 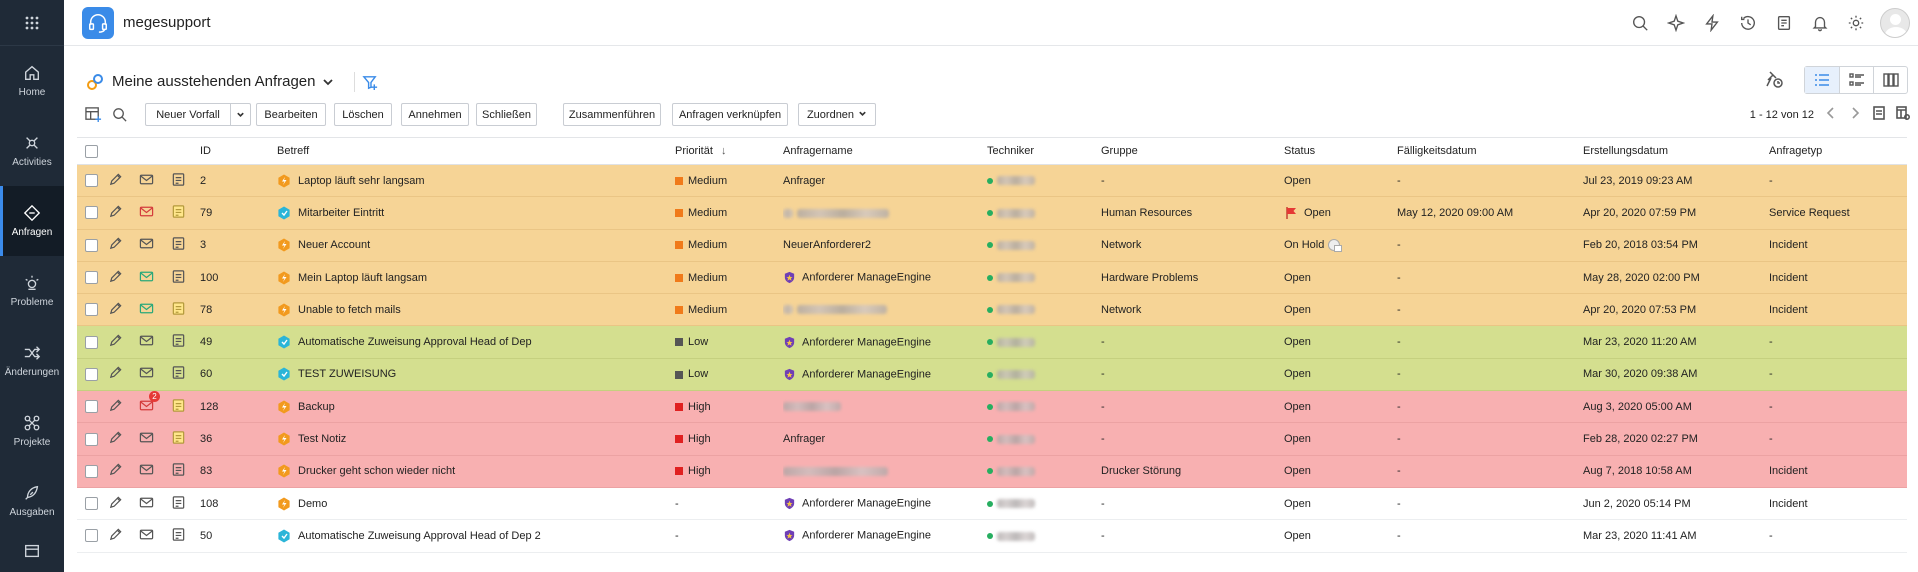 What do you see at coordinates (1192, 151) in the screenshot?
I see `col-group: Gruppe` at bounding box center [1192, 151].